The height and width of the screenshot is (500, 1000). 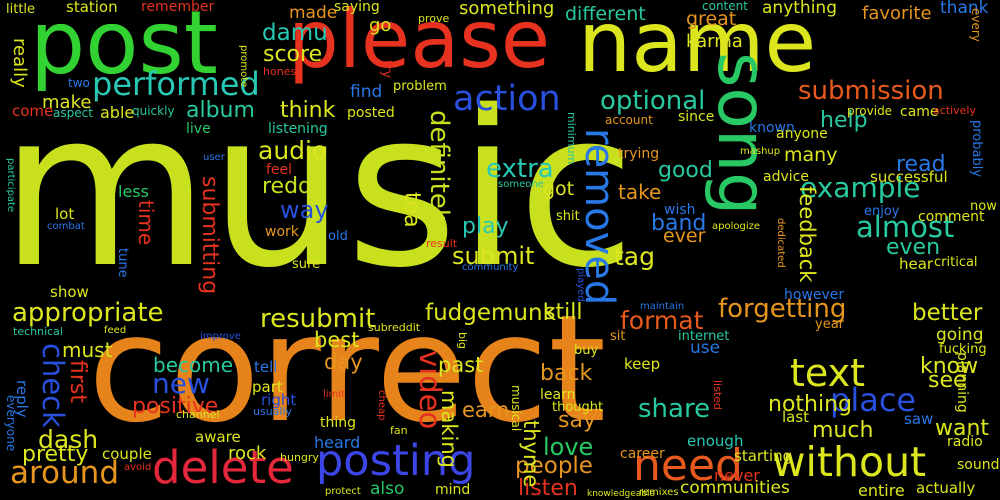 What do you see at coordinates (897, 13) in the screenshot?
I see `word-favorite: favorite` at bounding box center [897, 13].